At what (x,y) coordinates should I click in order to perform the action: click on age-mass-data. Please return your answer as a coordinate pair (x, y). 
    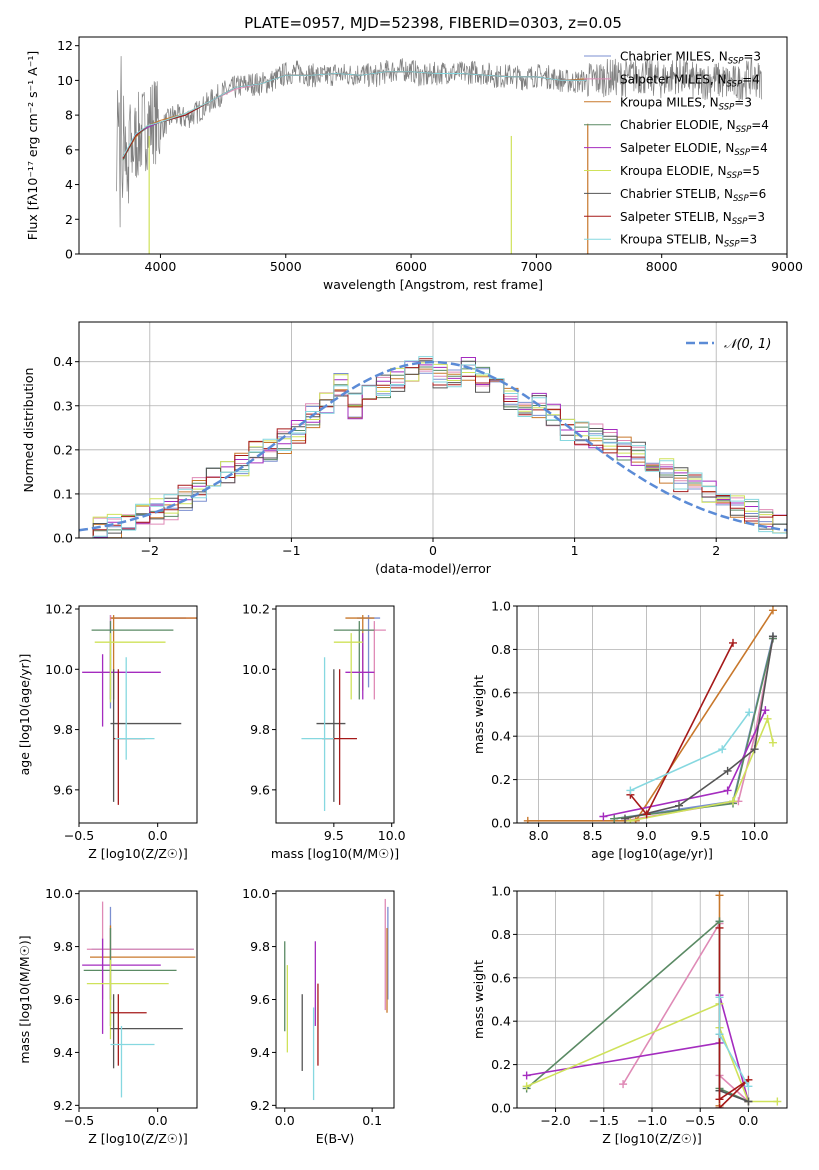
    Looking at the image, I should click on (343, 713).